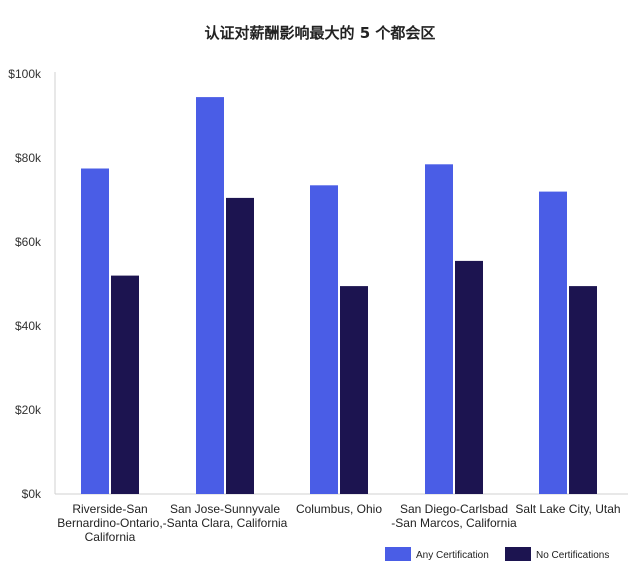 The height and width of the screenshot is (567, 640). I want to click on y-tick-label: $40k, so click(28, 326).